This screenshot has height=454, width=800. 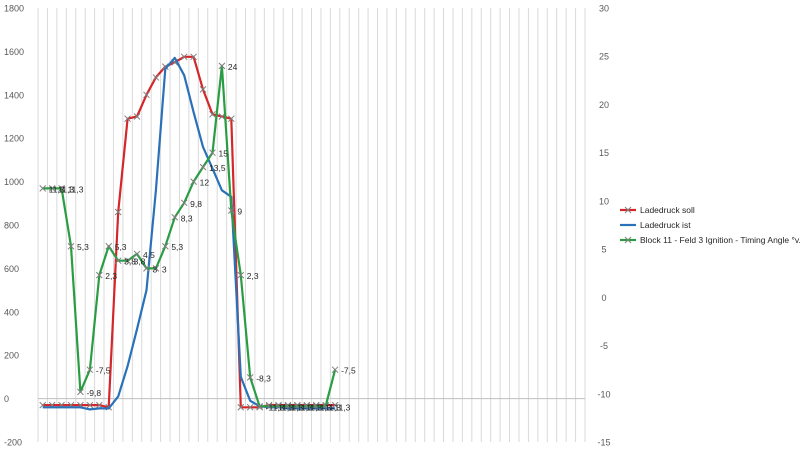 What do you see at coordinates (604, 105) in the screenshot?
I see `y-right-tick-label: 20` at bounding box center [604, 105].